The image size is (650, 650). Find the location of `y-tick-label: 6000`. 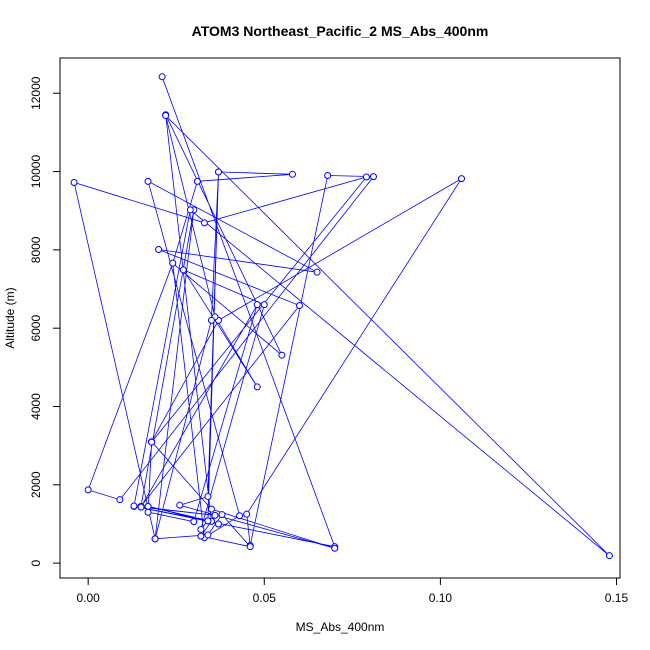

y-tick-label: 6000 is located at coordinates (36, 328).